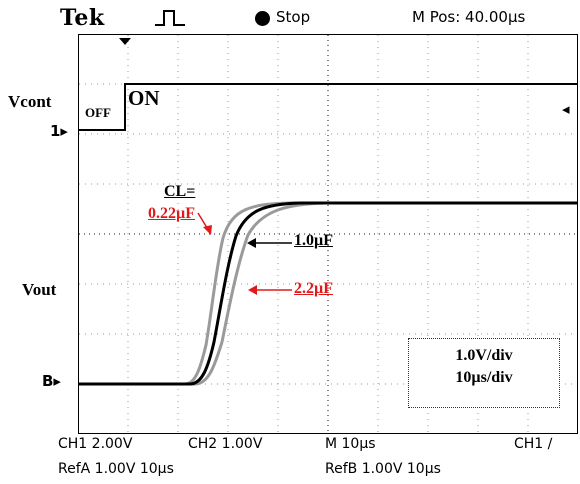 The height and width of the screenshot is (484, 580). What do you see at coordinates (225, 444) in the screenshot?
I see `ch2-scale-readout: CH2 1.00V` at bounding box center [225, 444].